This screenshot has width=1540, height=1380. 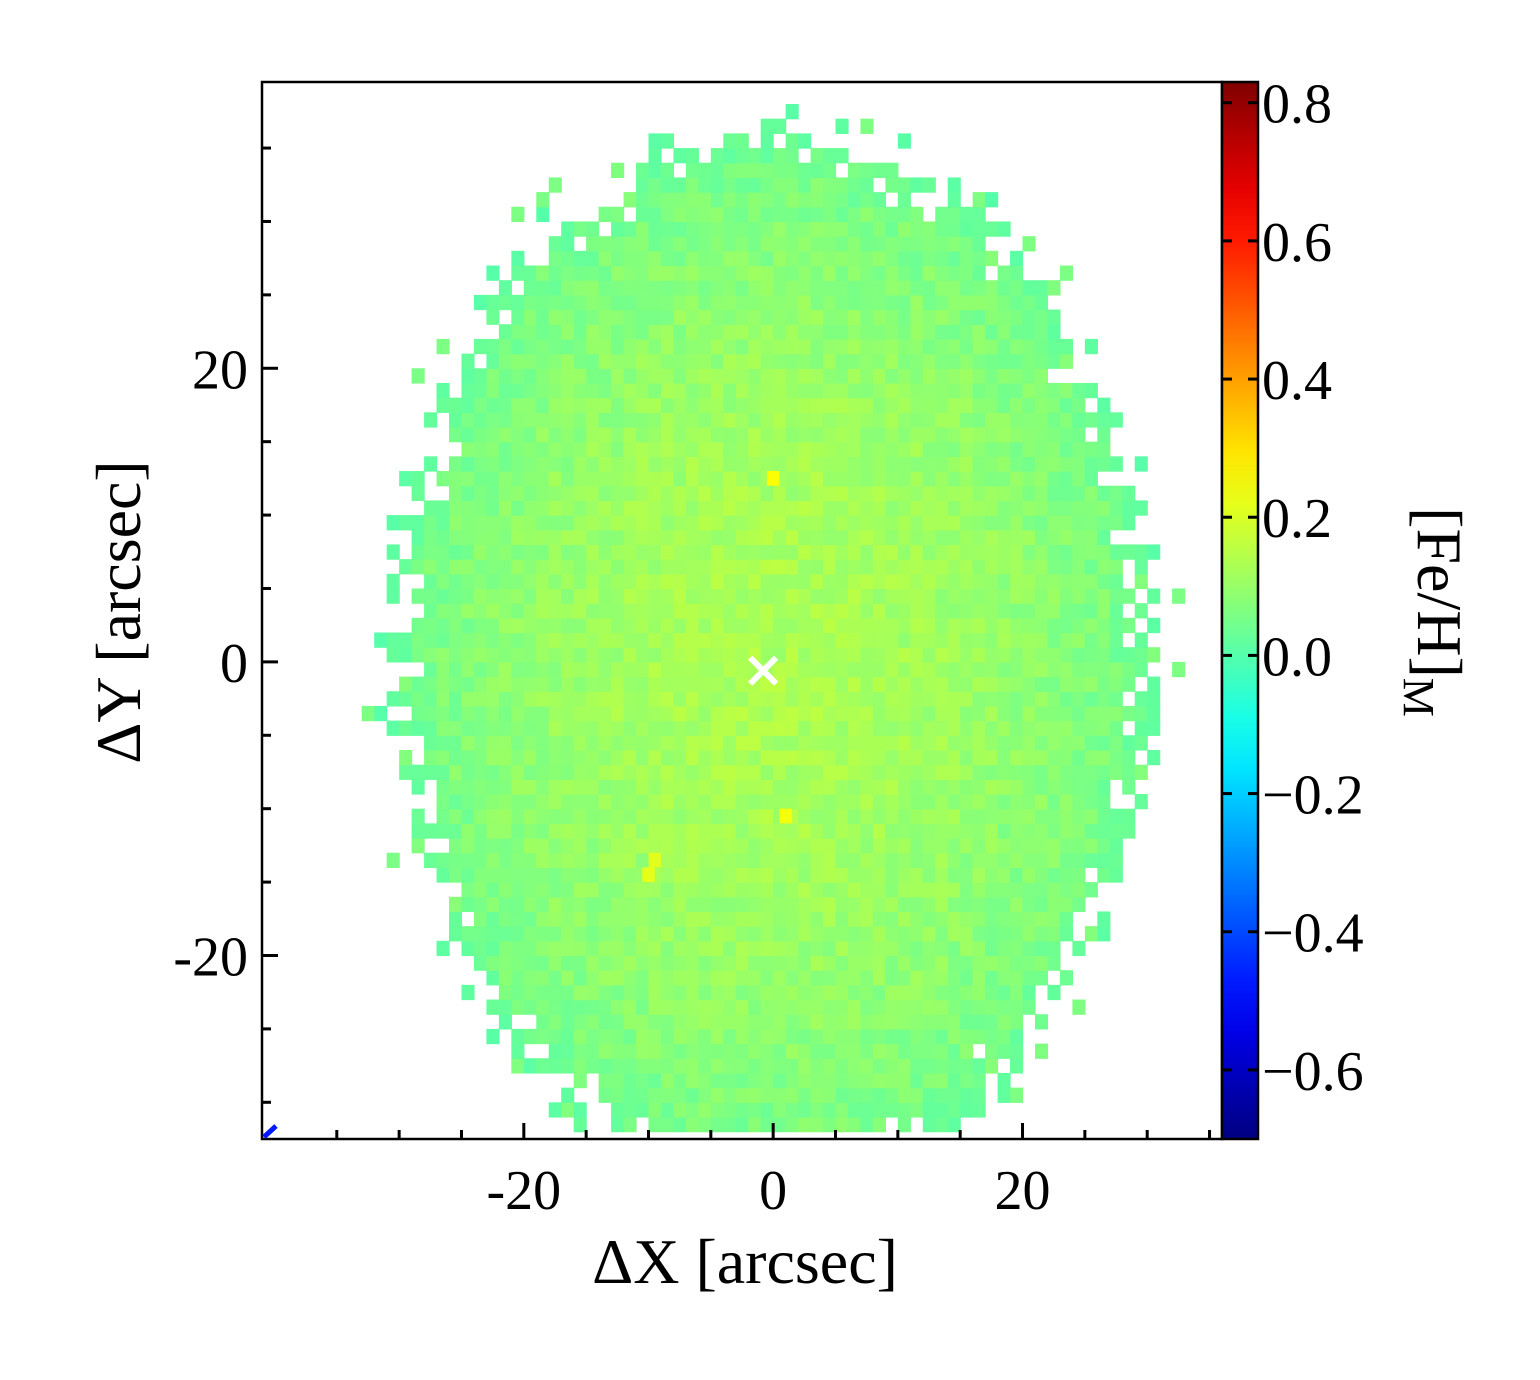 I want to click on y-tick-label: 0, so click(x=234, y=664).